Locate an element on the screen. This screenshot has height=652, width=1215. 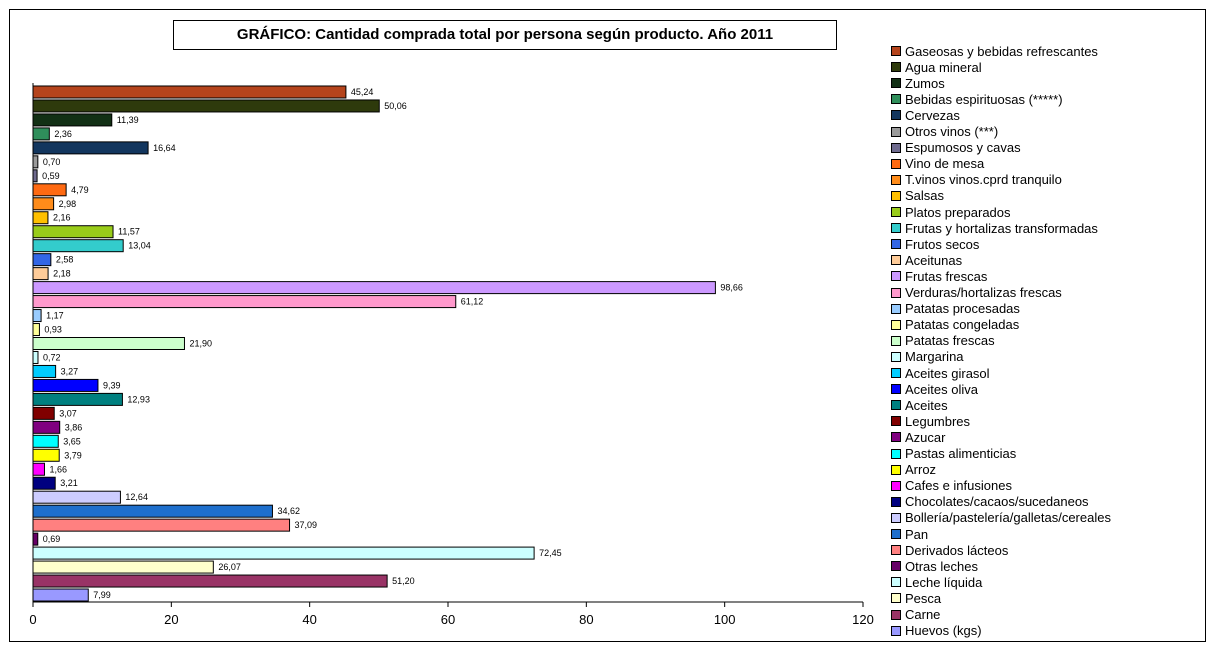
legend-item: Arroz is located at coordinates (913, 470).